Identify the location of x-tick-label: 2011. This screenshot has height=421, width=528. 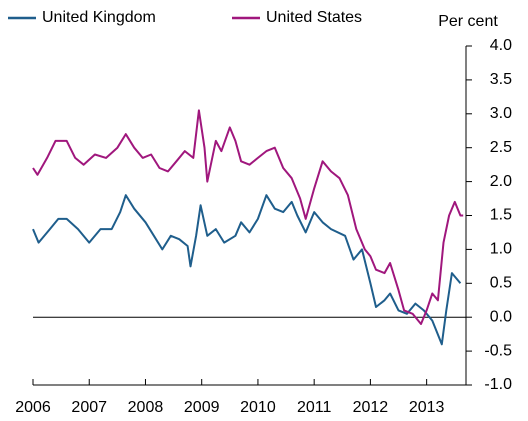
(314, 407).